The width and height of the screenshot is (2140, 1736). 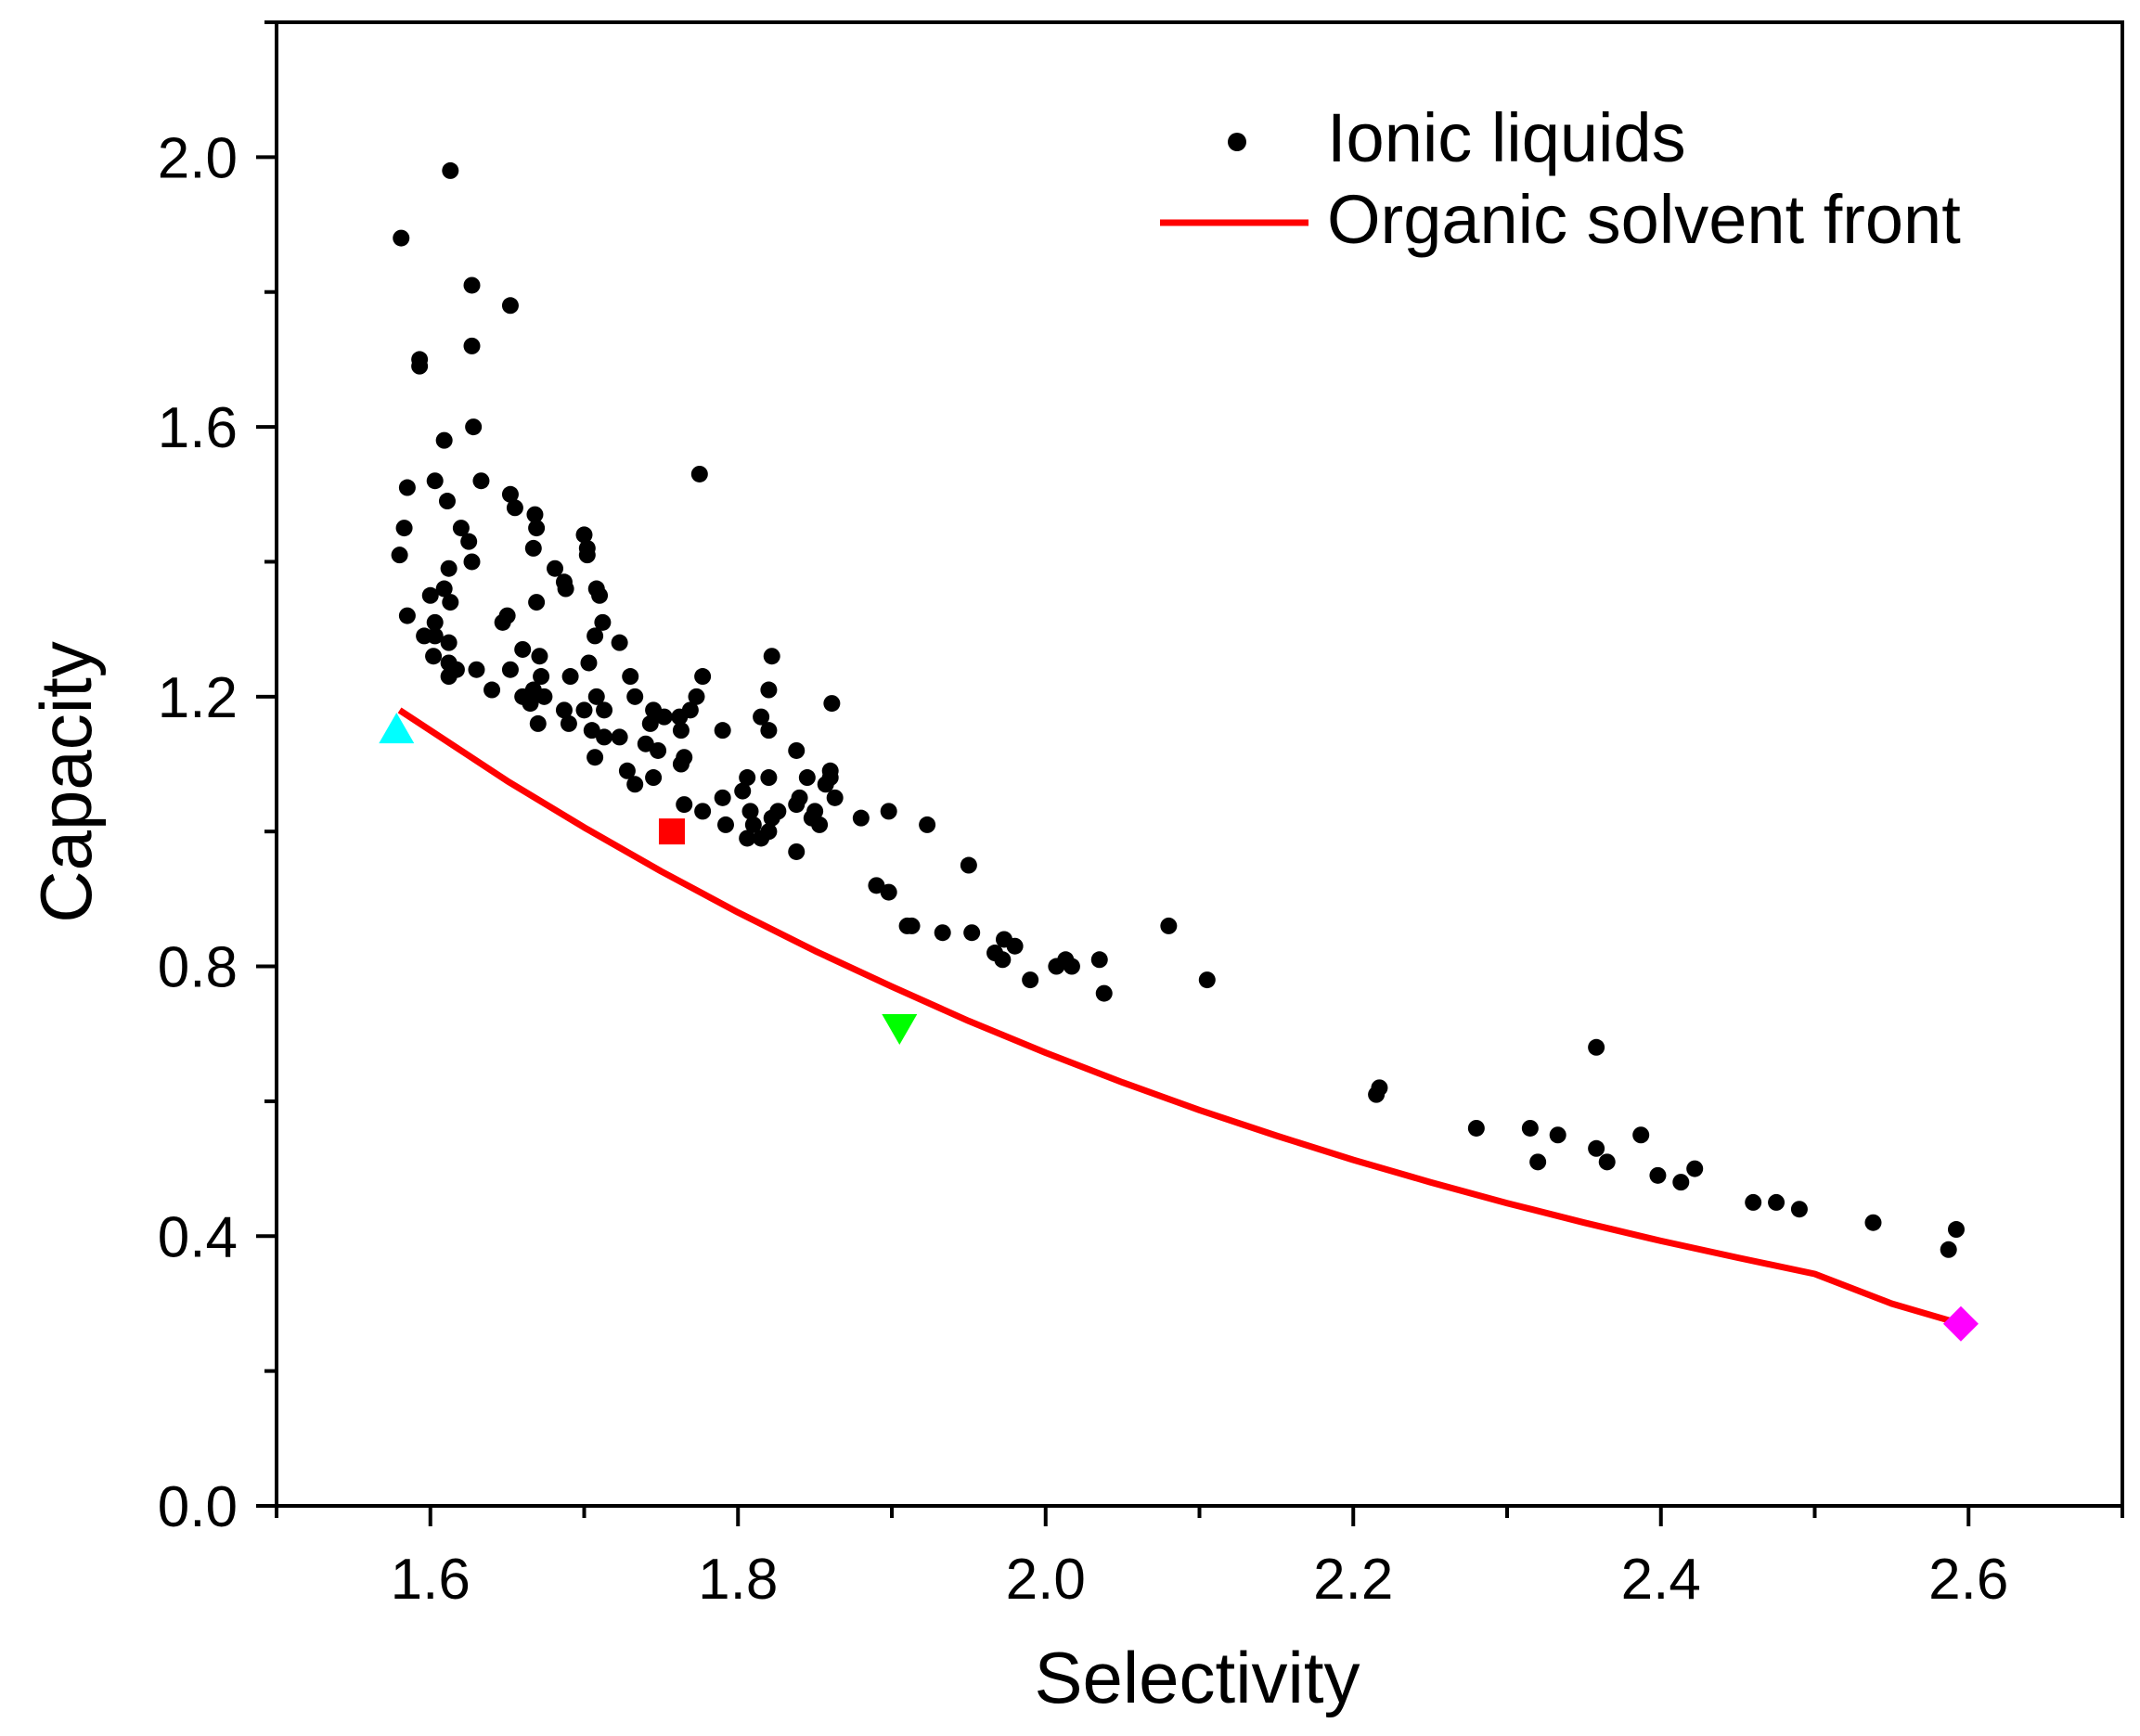 I want to click on x-tick-label: 2.2, so click(x=1353, y=1580).